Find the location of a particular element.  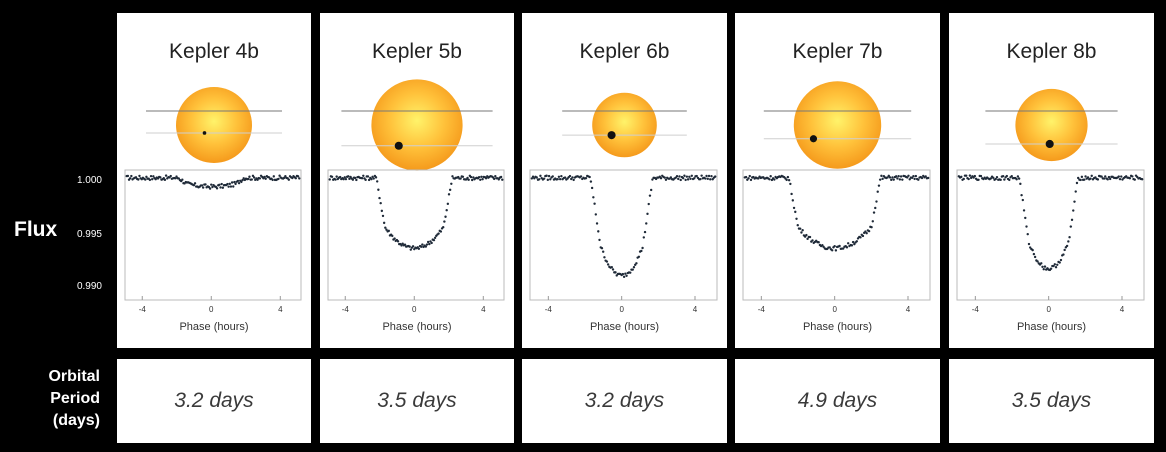

planet-panel: Kepler 8b -4 0 4 Phase (hours) is located at coordinates (1051, 180).